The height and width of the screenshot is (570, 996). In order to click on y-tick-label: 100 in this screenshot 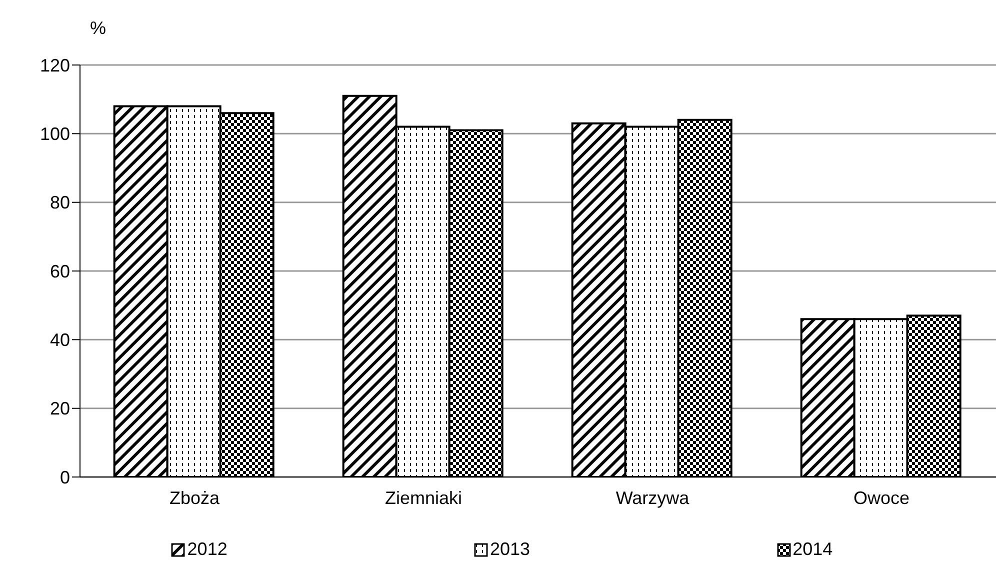, I will do `click(55, 134)`.